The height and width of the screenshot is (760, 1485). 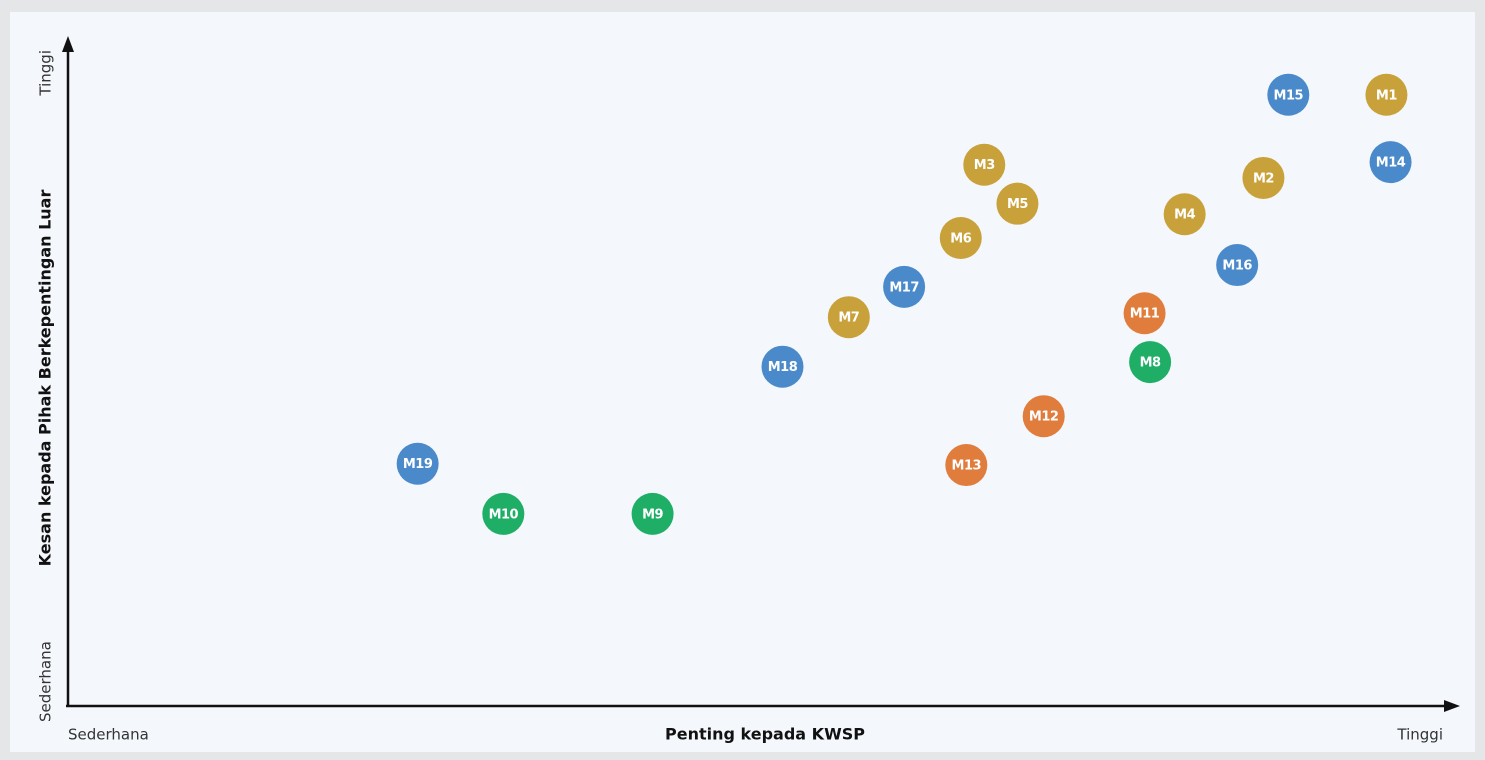 I want to click on point-label: M12, so click(x=1044, y=417).